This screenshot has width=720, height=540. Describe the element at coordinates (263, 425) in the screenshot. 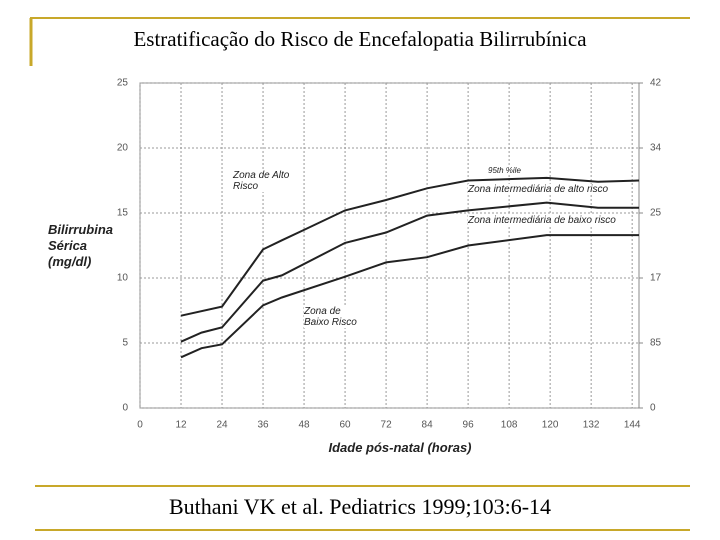

I see `x-tick-label: 36` at that location.